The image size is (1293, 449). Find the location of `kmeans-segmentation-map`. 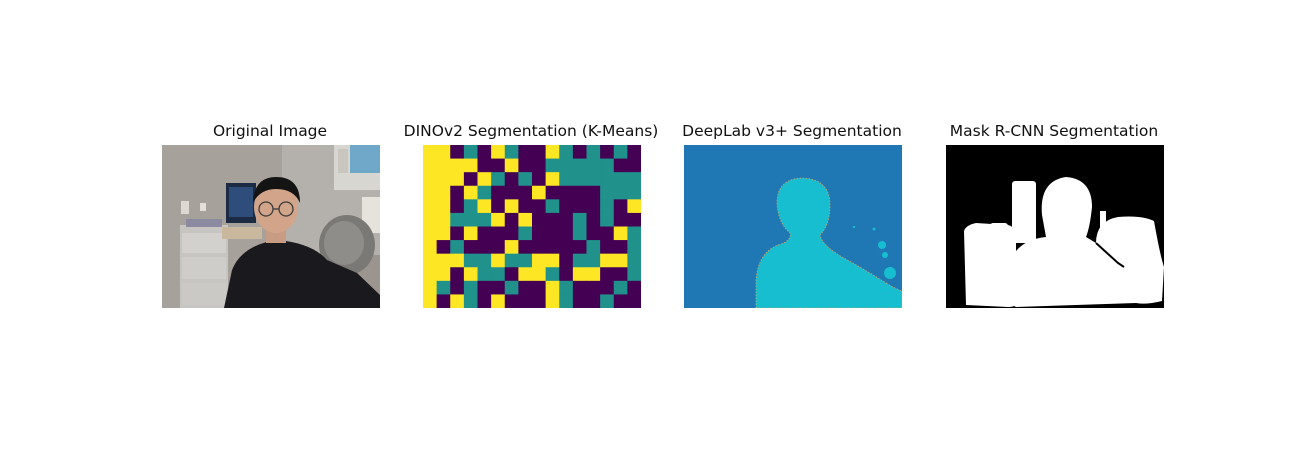

kmeans-segmentation-map is located at coordinates (532, 226).